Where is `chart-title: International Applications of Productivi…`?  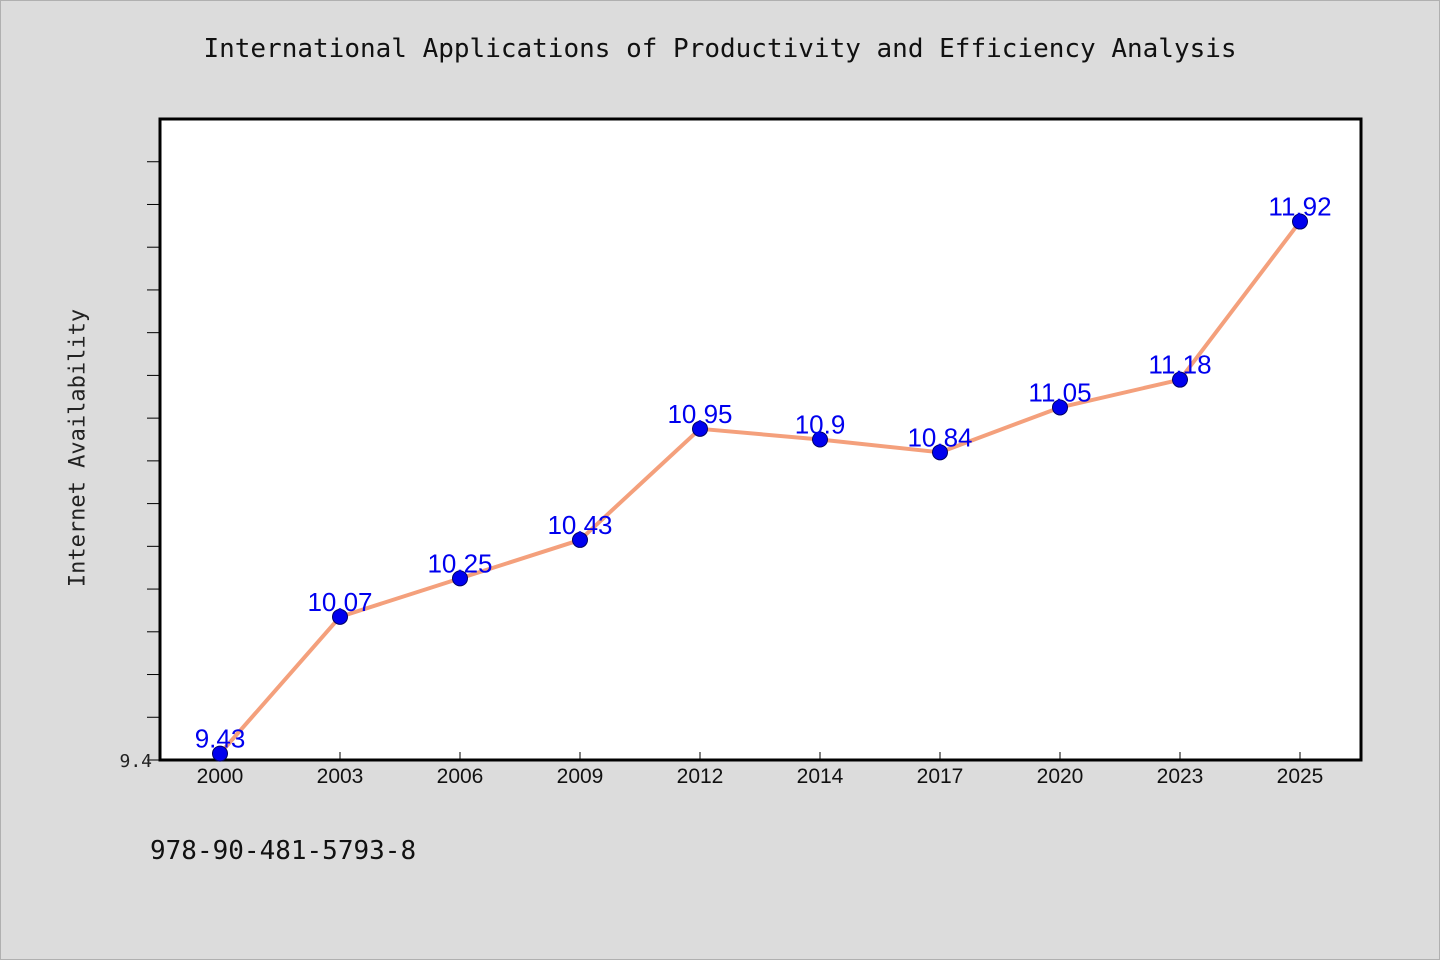
chart-title: International Applications of Productivi… is located at coordinates (720, 49).